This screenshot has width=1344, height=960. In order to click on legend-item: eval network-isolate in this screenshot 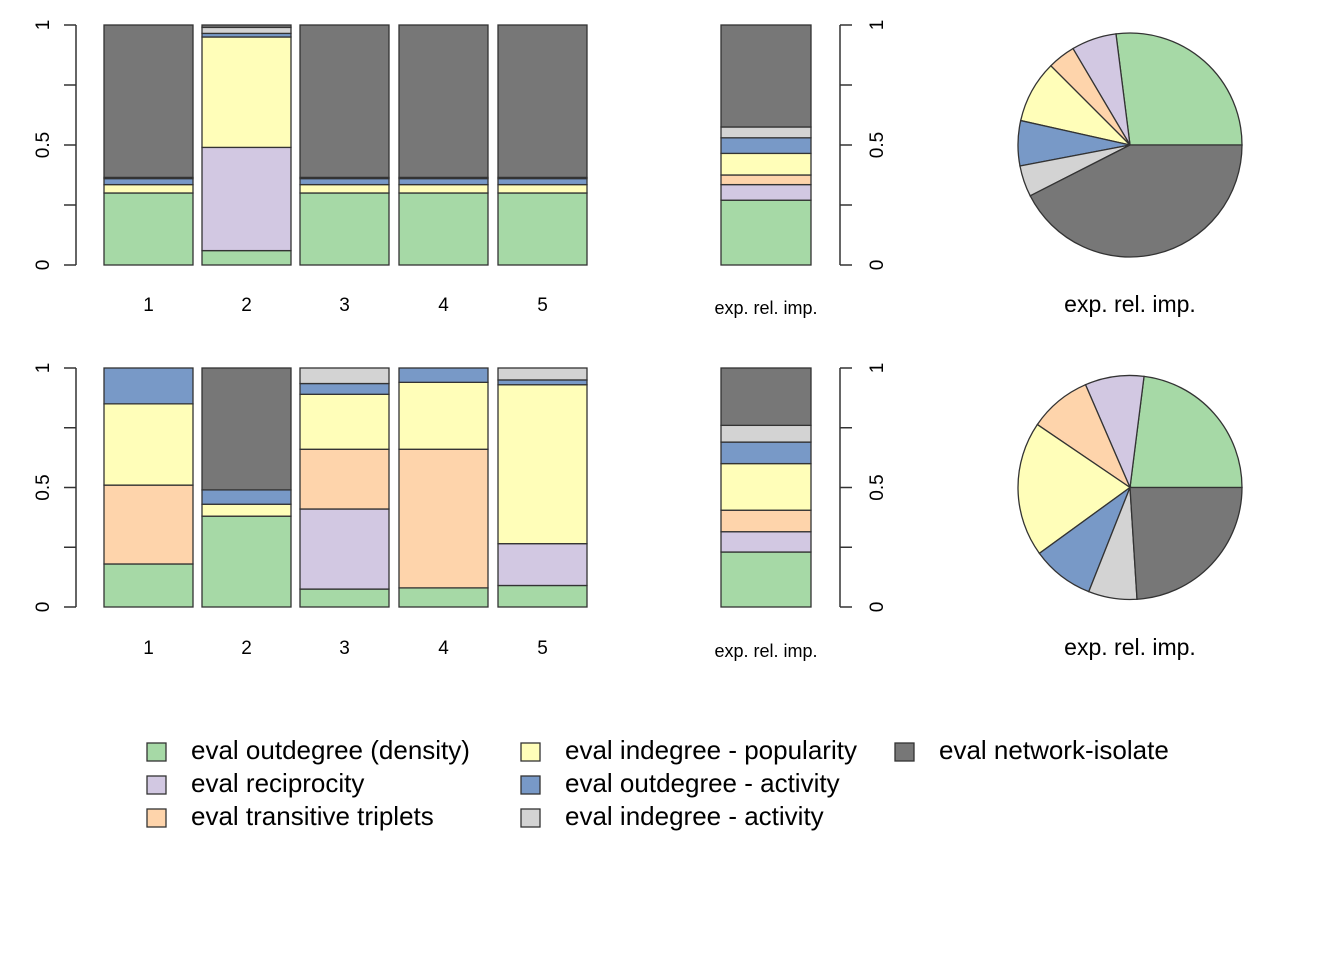, I will do `click(1031, 750)`.